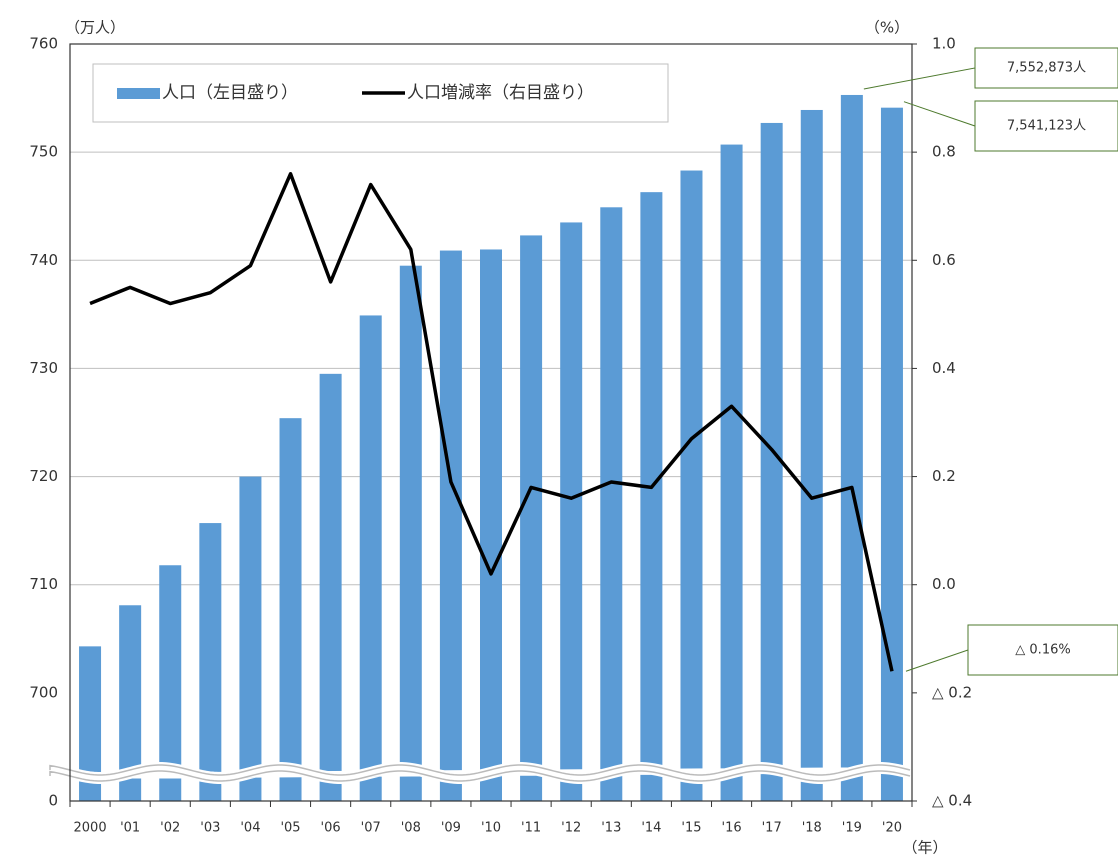  I want to click on x-tick-label: '16, so click(732, 828).